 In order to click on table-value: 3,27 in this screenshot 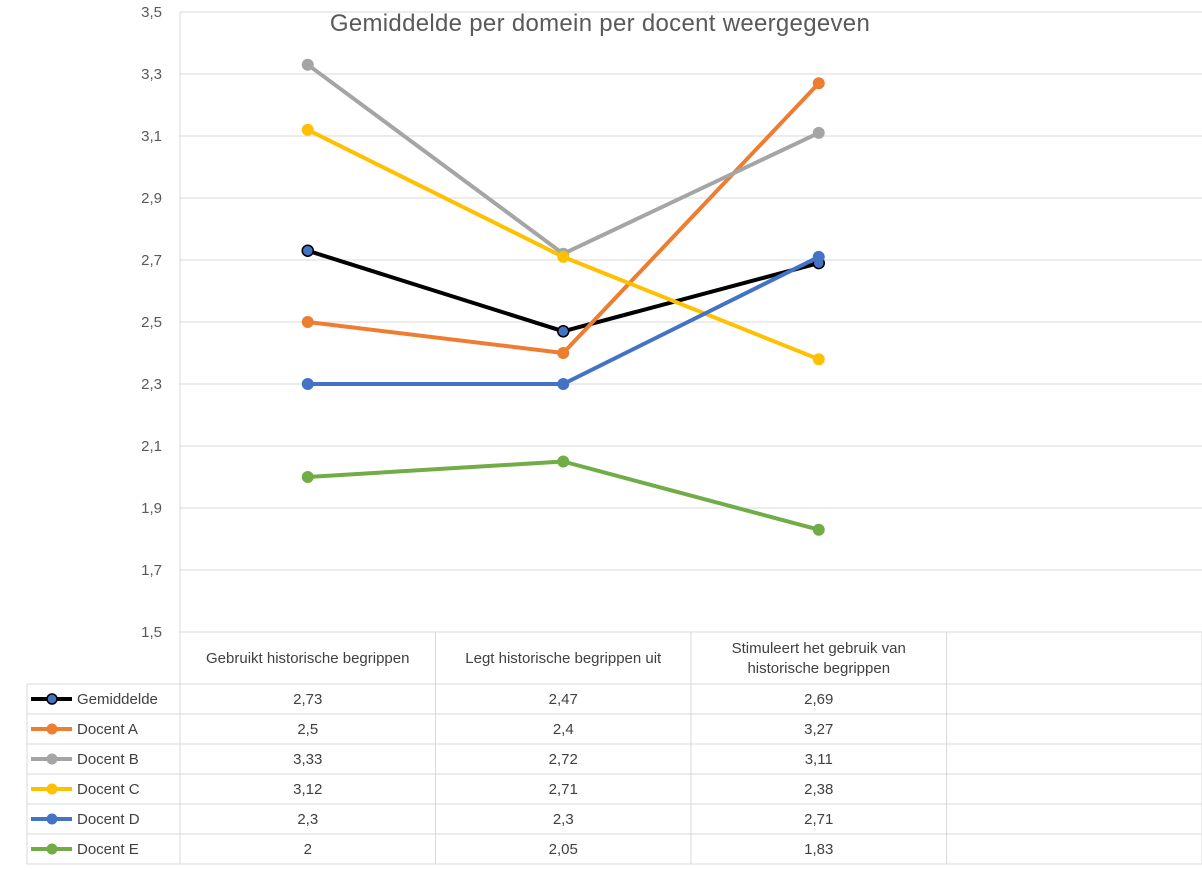, I will do `click(818, 729)`.